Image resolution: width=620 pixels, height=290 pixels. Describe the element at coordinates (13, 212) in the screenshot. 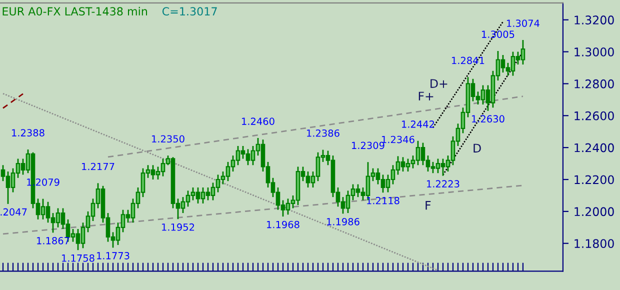

I see `text: .2047` at that location.